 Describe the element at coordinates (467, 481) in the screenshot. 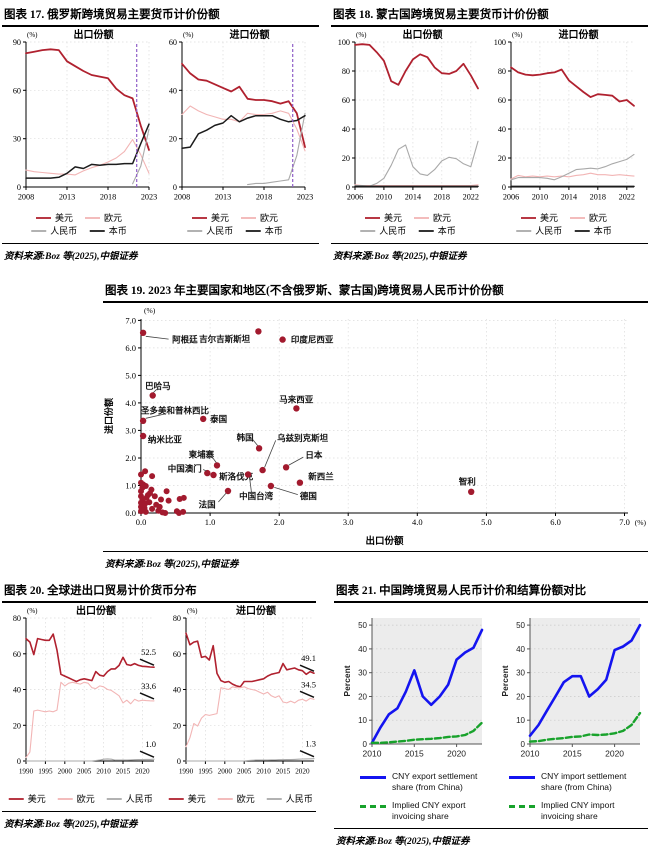

I see `svg-text: 智利` at that location.